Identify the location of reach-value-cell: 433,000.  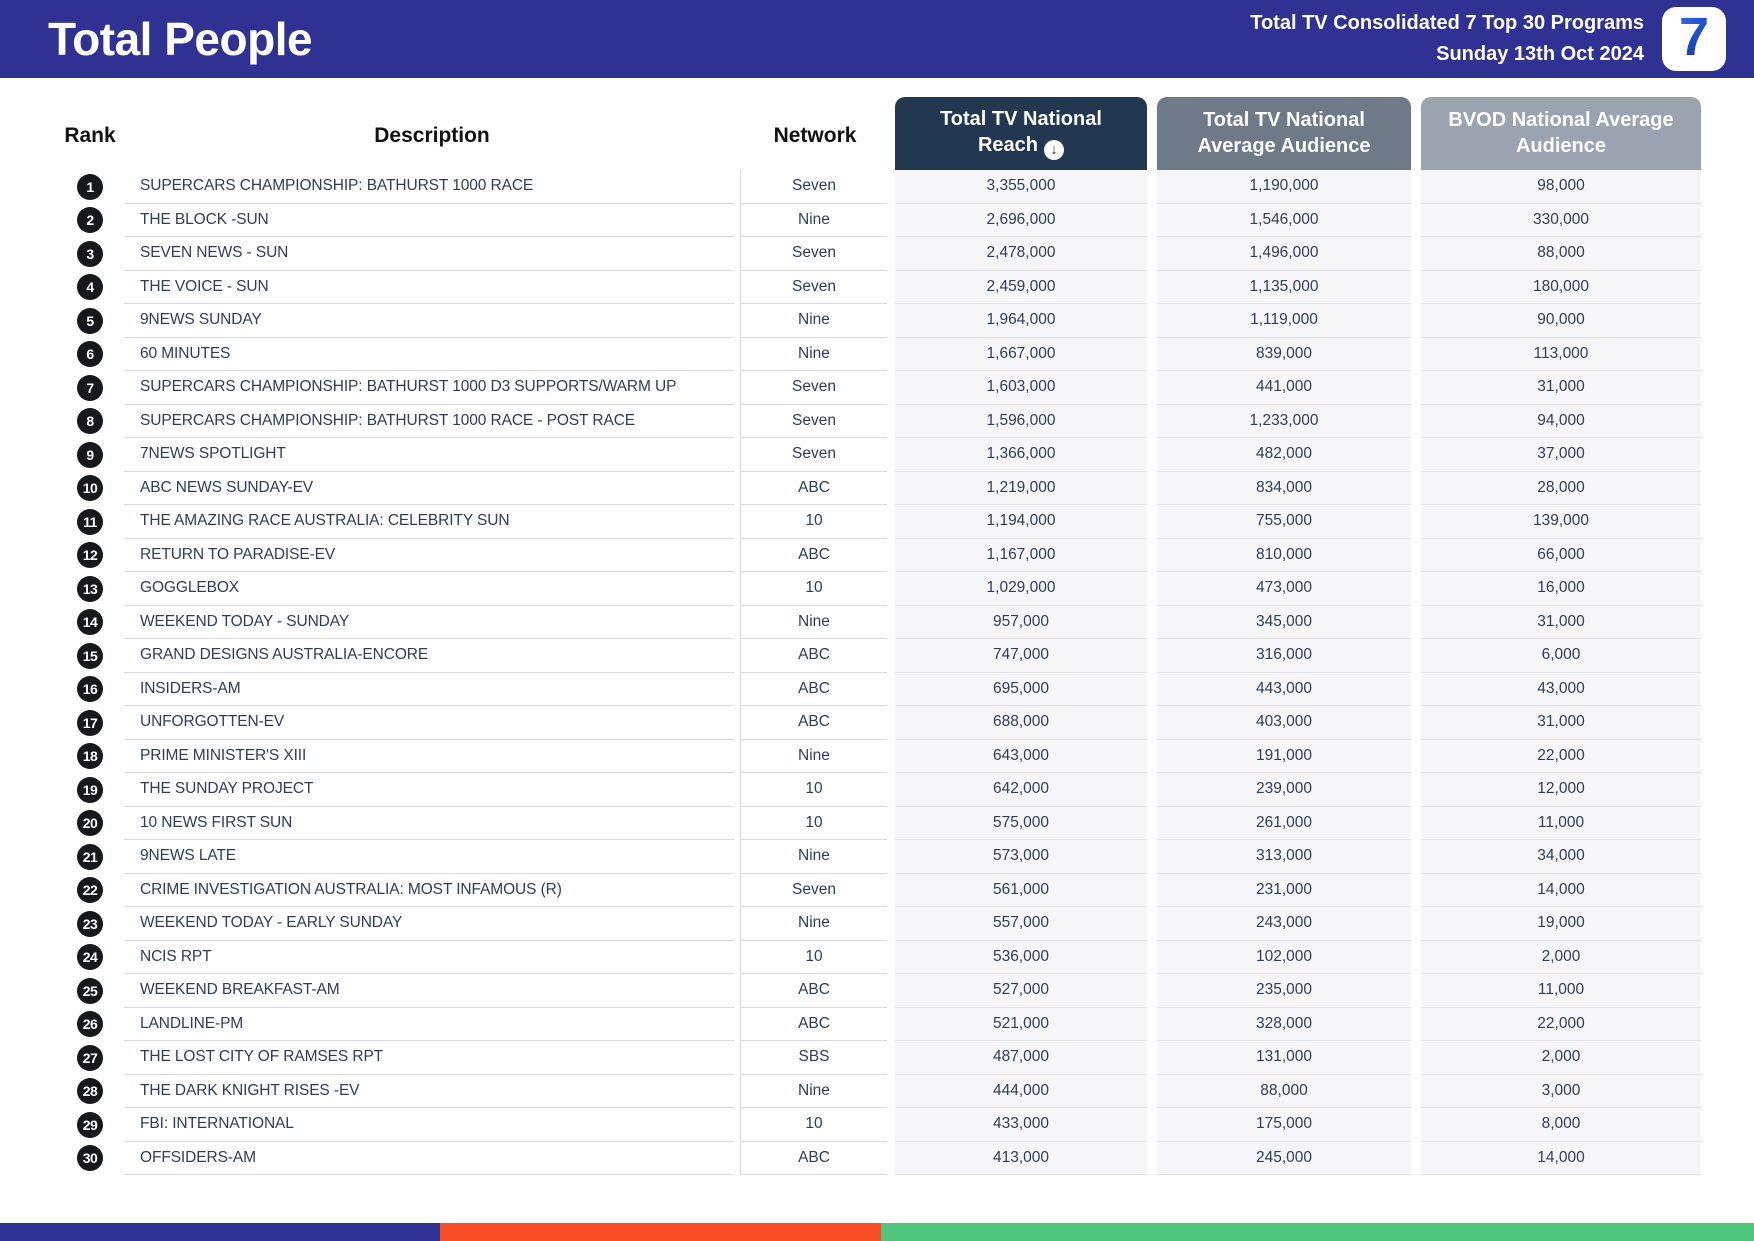
(1021, 1125).